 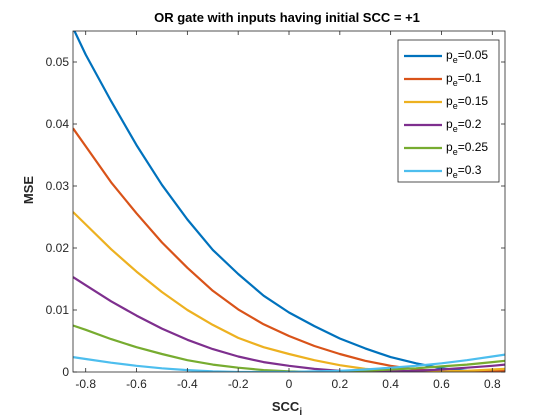 I want to click on legend-label-4: pe=0.2, so click(x=464, y=125).